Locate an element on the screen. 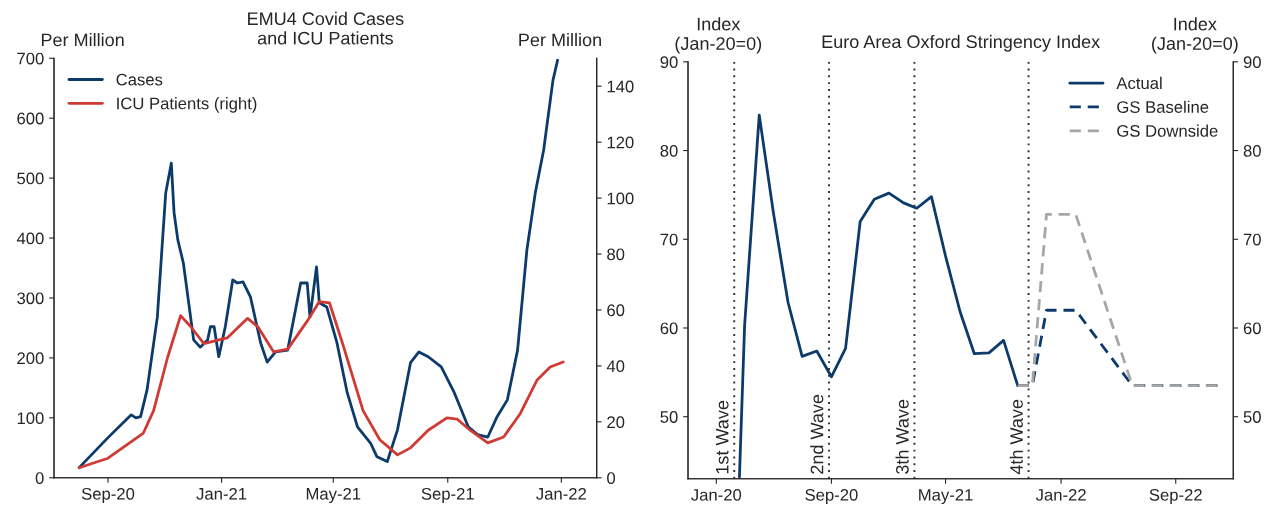 The image size is (1286, 511). y-axis-title: Per Million is located at coordinates (82, 40).